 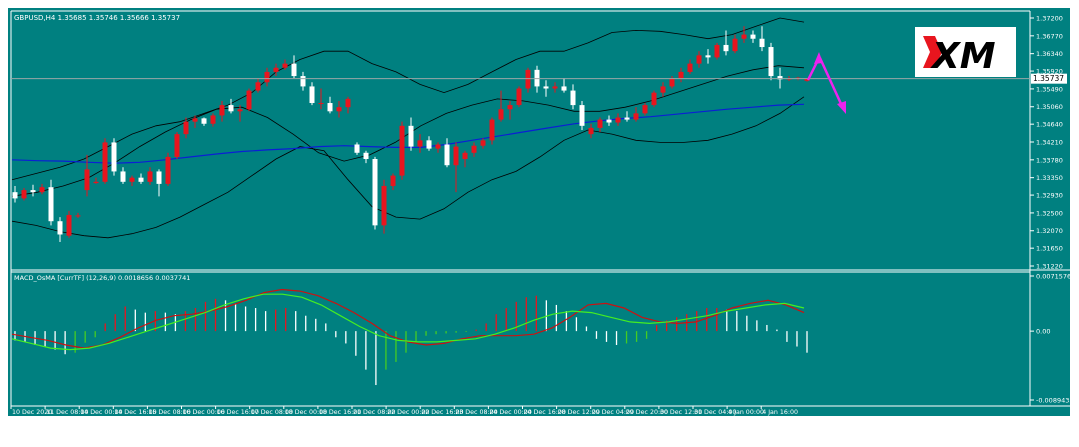 What do you see at coordinates (306, 412) in the screenshot?
I see `time-tick-label: 18 Dec 00:00` at bounding box center [306, 412].